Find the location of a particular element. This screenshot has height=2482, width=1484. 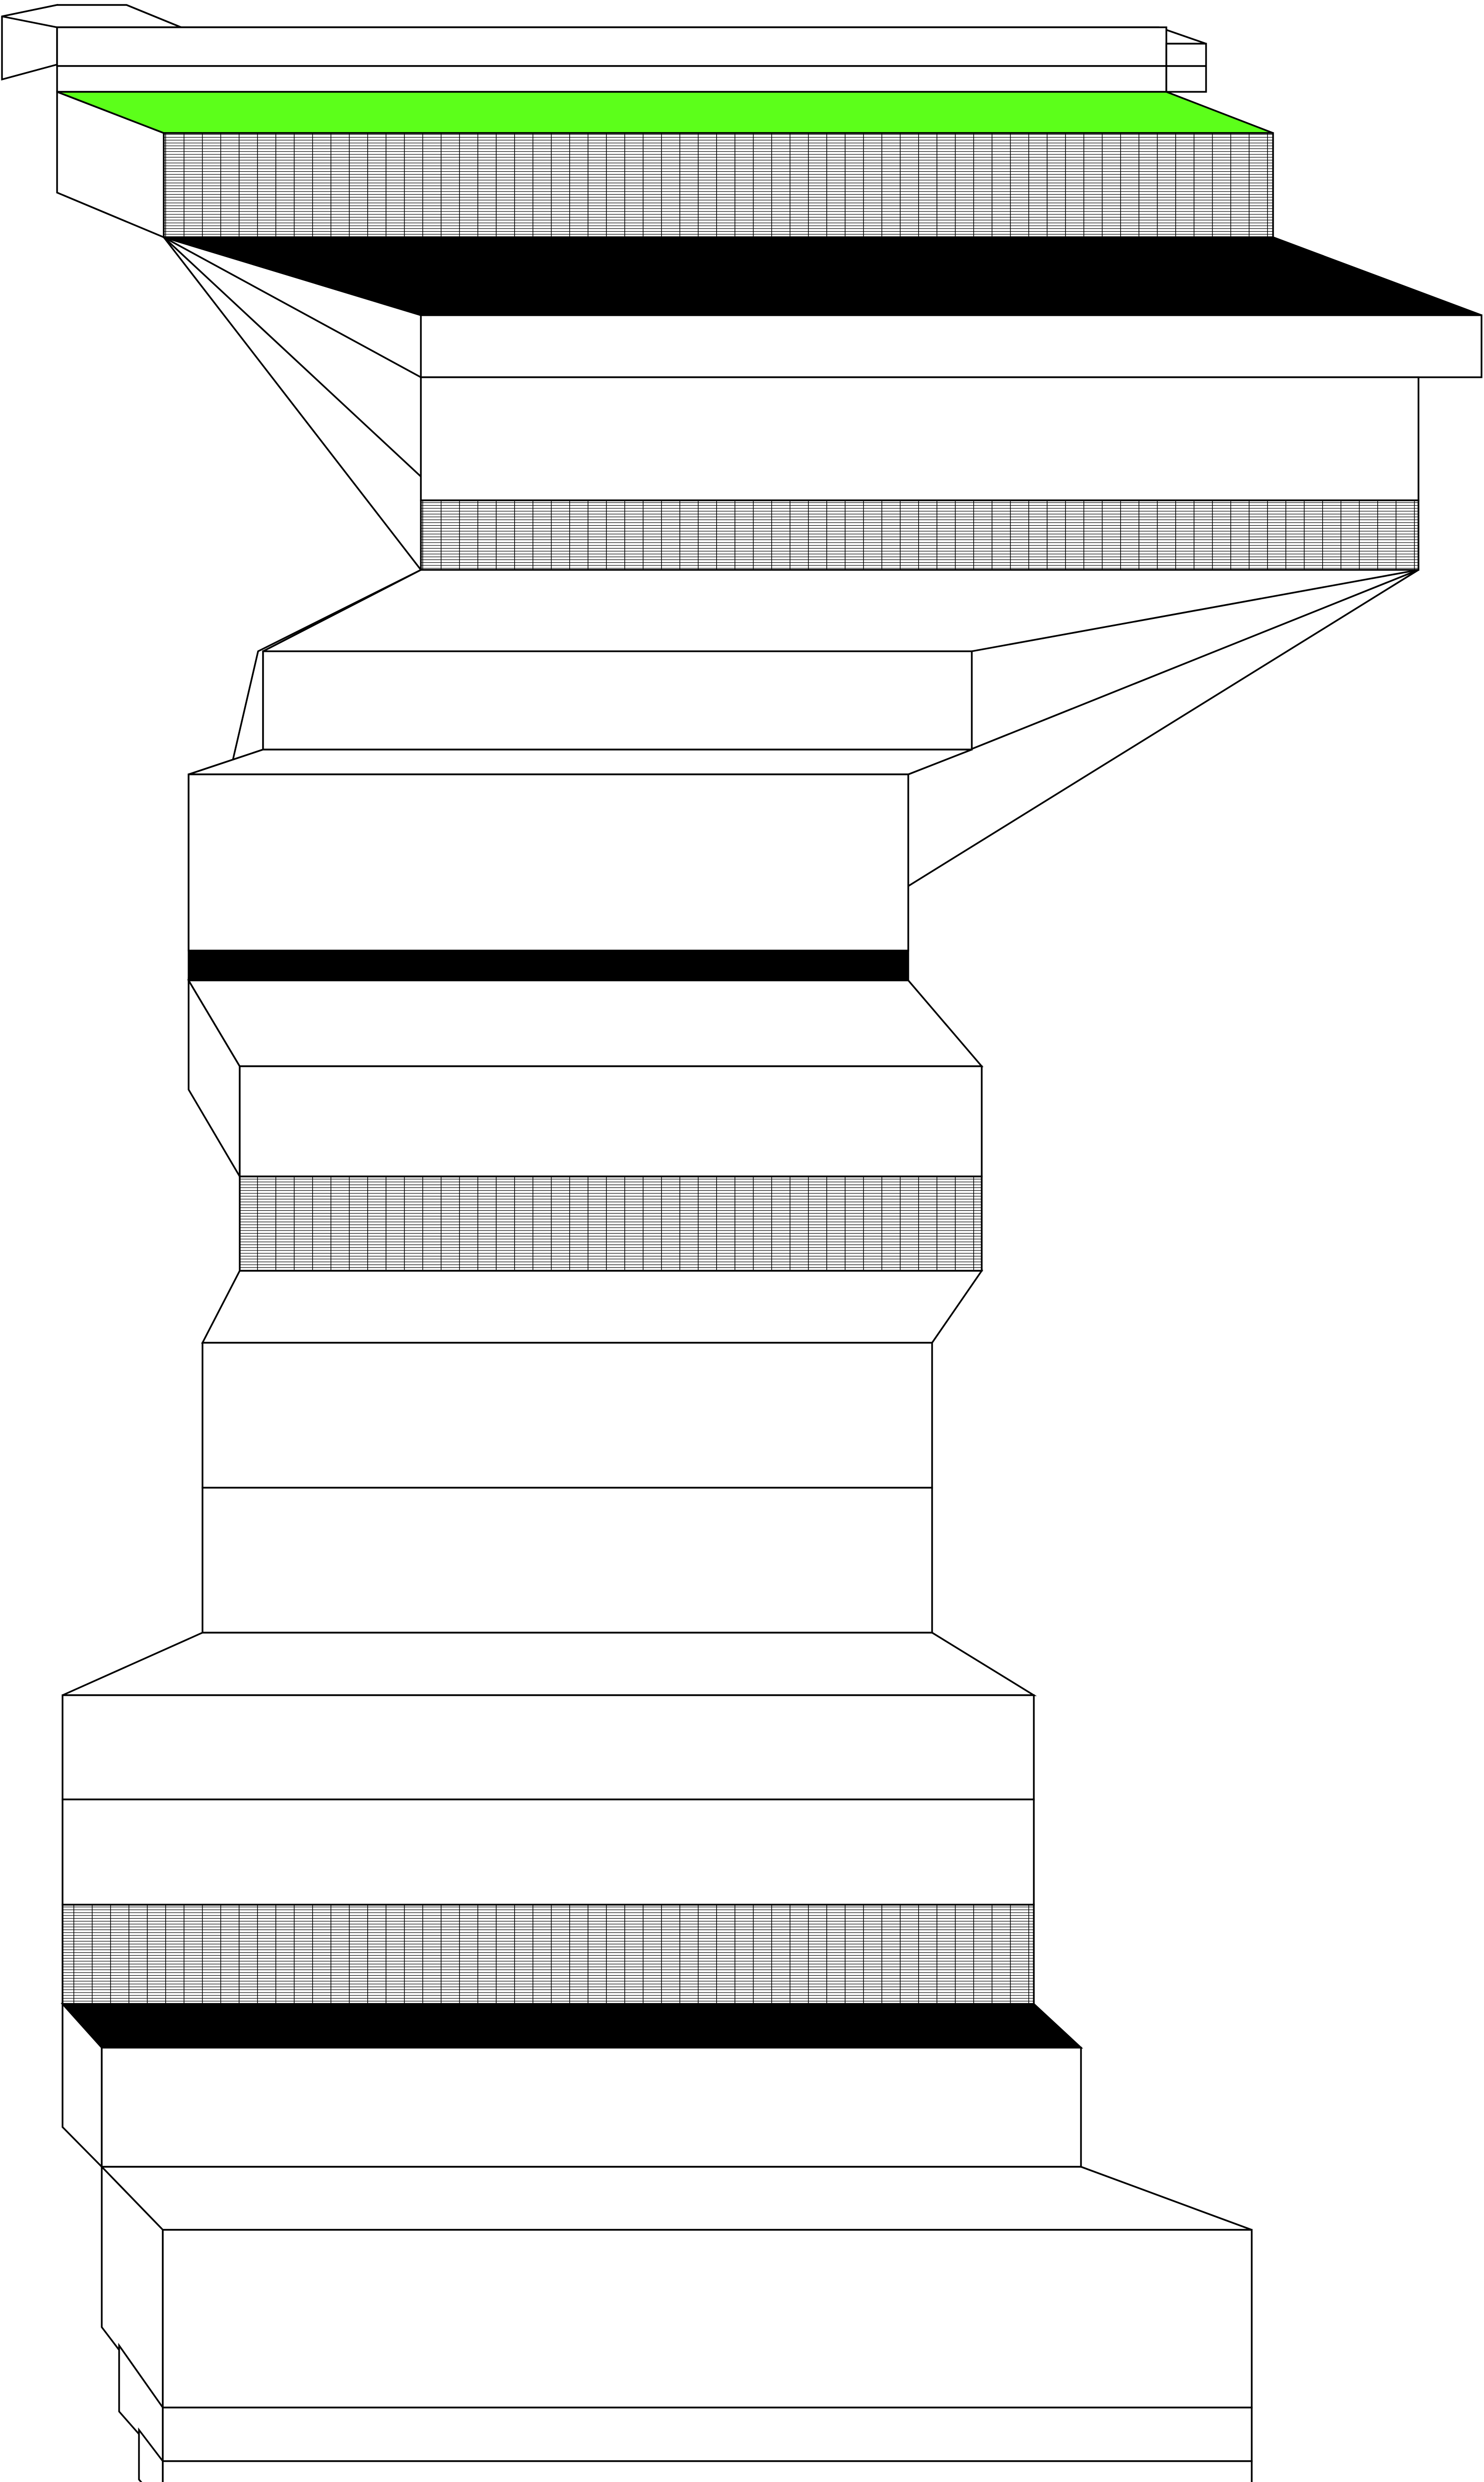

middle-transition is located at coordinates (803, 760).